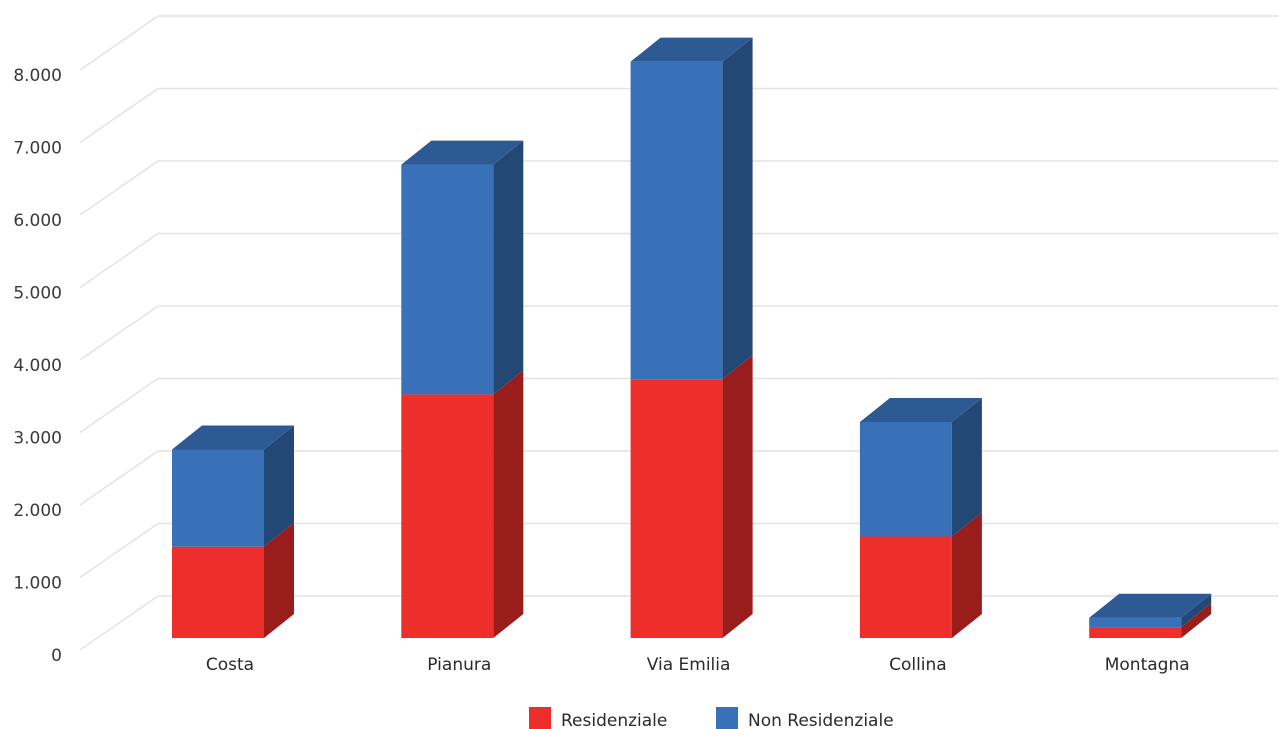 The image size is (1279, 729). What do you see at coordinates (37, 221) in the screenshot?
I see `y-tick-label: 6.000` at bounding box center [37, 221].